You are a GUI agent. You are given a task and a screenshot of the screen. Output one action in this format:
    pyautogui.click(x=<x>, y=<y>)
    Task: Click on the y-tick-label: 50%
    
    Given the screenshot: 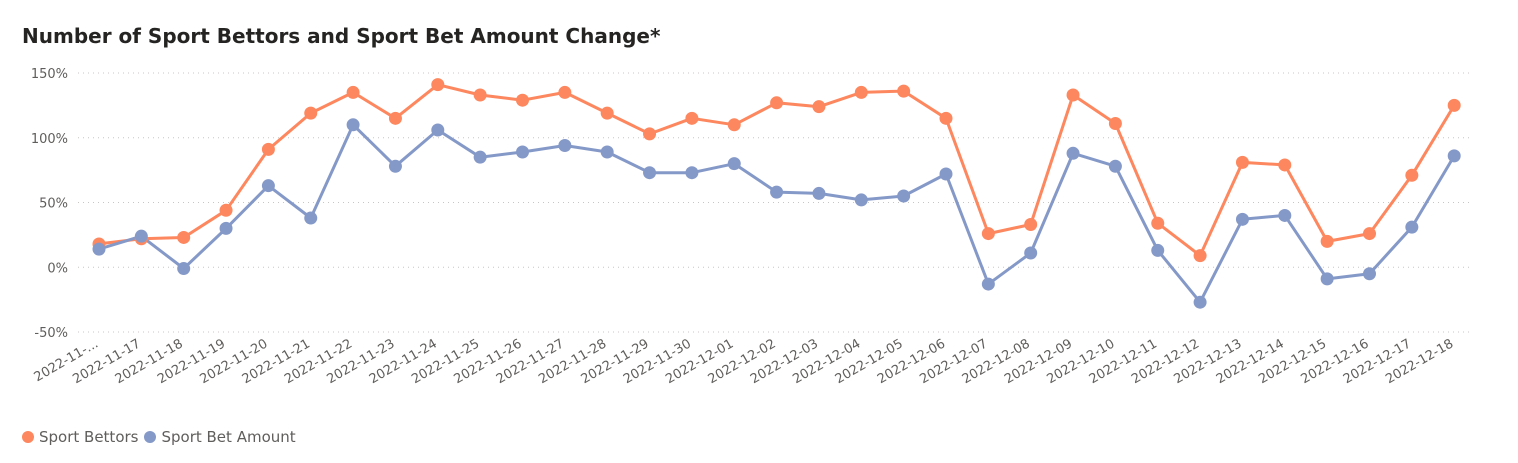 What is the action you would take?
    pyautogui.click(x=53, y=204)
    